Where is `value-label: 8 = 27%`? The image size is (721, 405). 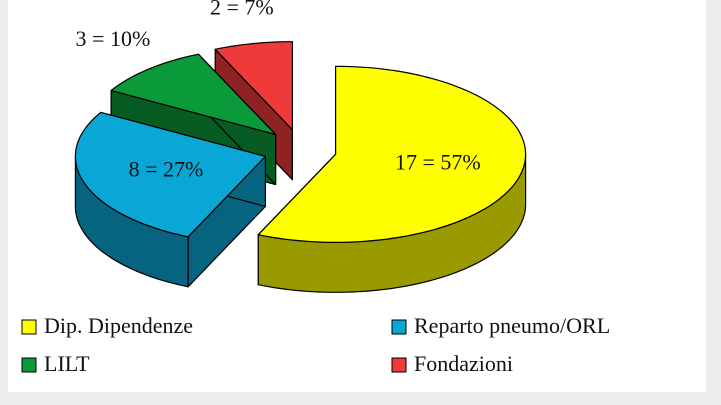 value-label: 8 = 27% is located at coordinates (166, 168).